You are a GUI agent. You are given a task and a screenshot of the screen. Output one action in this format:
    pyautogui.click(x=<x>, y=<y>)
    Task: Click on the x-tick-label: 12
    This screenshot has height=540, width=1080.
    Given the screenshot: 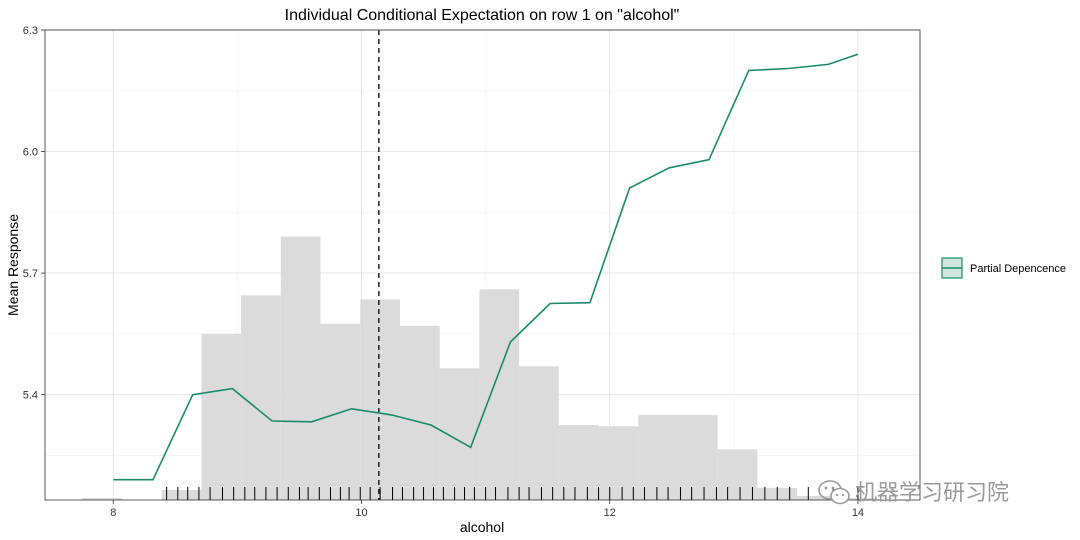 What is the action you would take?
    pyautogui.click(x=610, y=513)
    